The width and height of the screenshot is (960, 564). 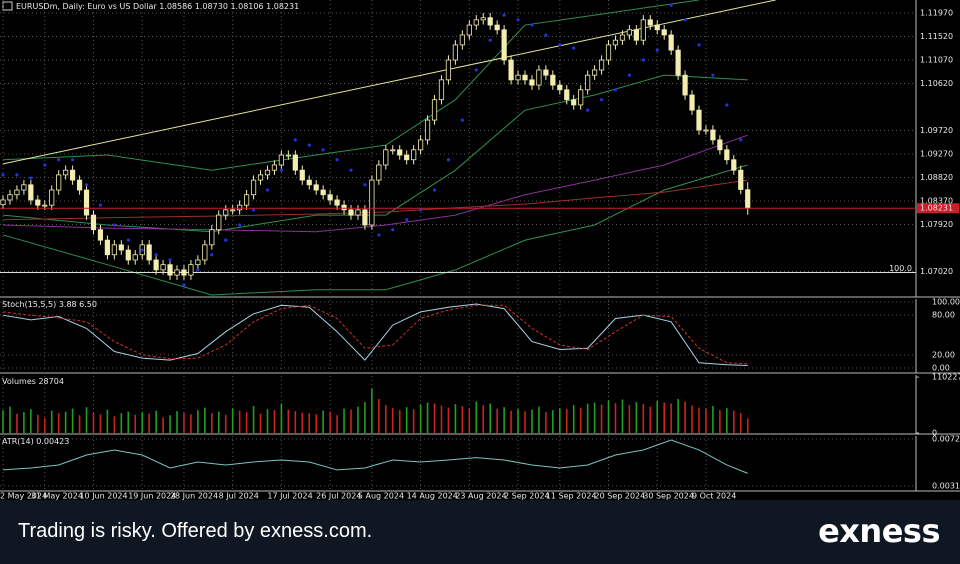 I want to click on x-tick-label: 11 Sep 2024, so click(x=571, y=496).